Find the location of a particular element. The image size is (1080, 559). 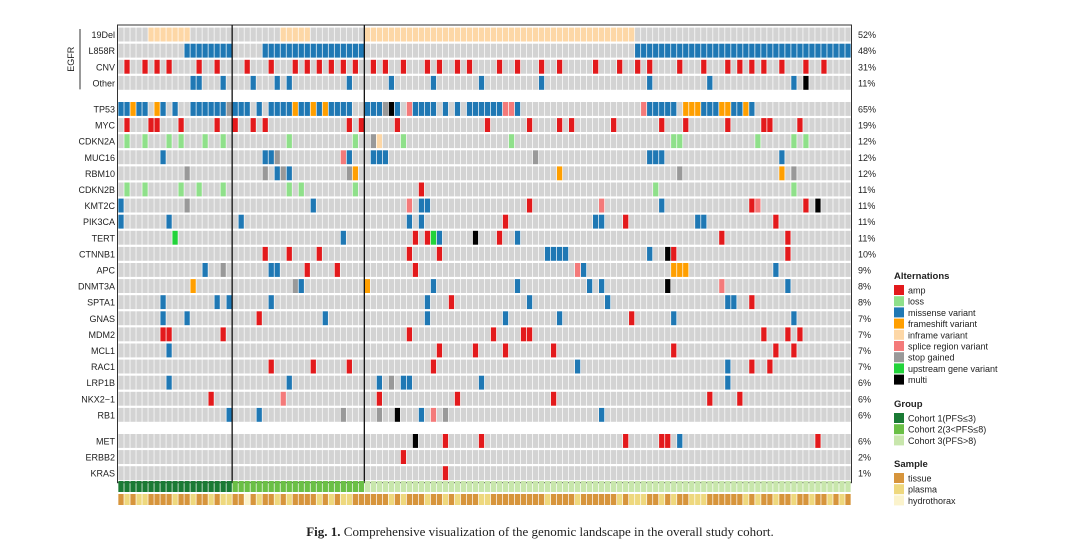

cell-inframe-variant is located at coordinates (187, 34).